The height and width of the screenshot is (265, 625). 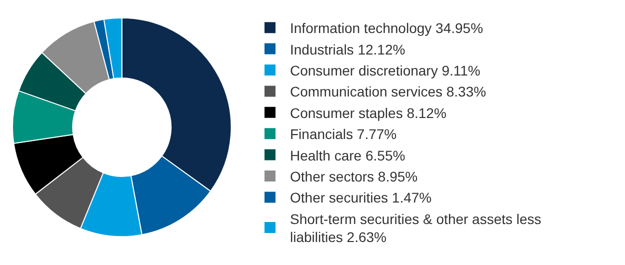 I want to click on legend-label: Industrials 12.12%, so click(x=348, y=49).